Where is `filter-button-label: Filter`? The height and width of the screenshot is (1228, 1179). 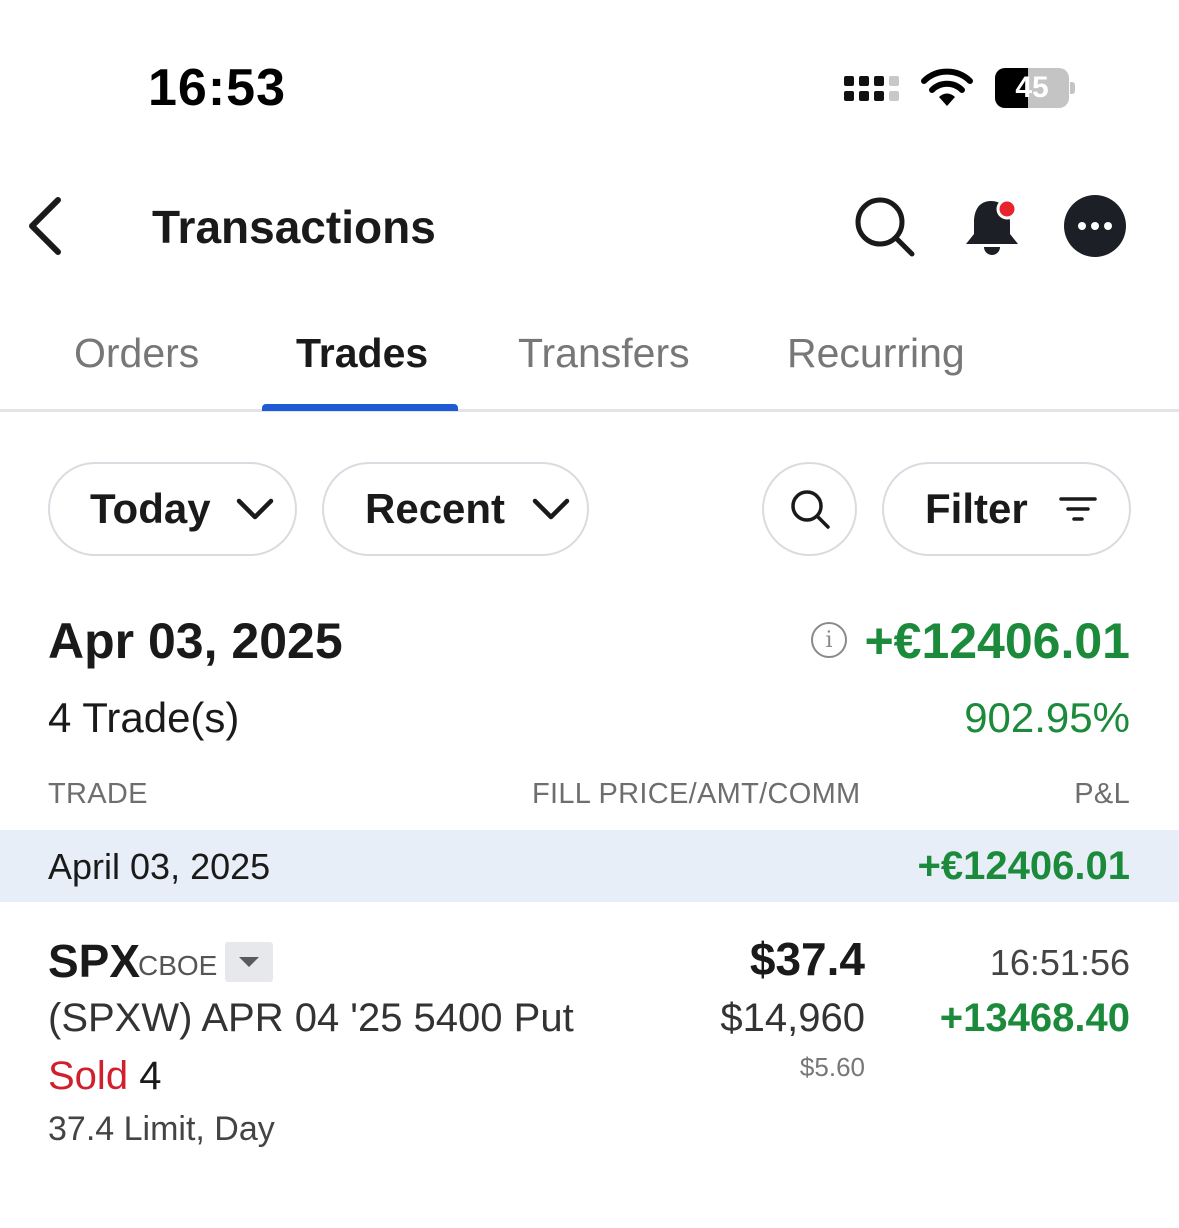
filter-button-label: Filter is located at coordinates (976, 508).